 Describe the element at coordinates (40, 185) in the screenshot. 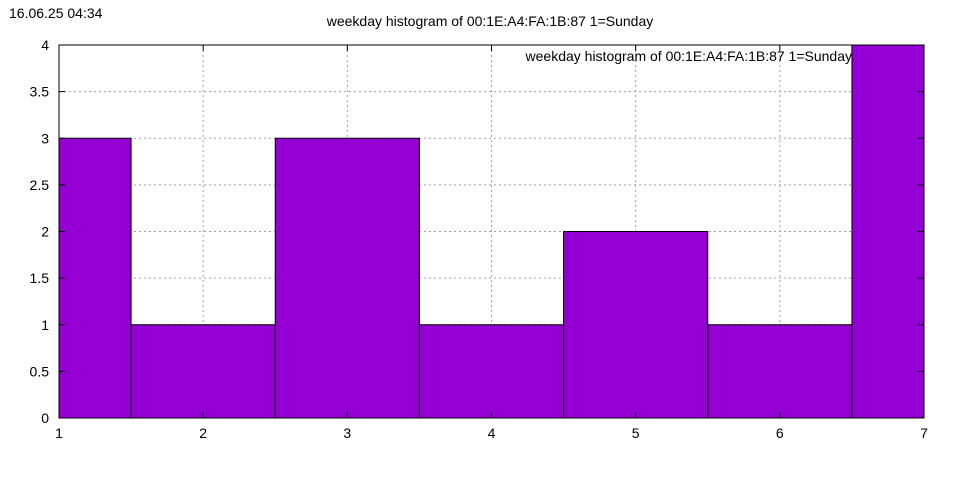

I see `y-tick-label: 2.5` at that location.